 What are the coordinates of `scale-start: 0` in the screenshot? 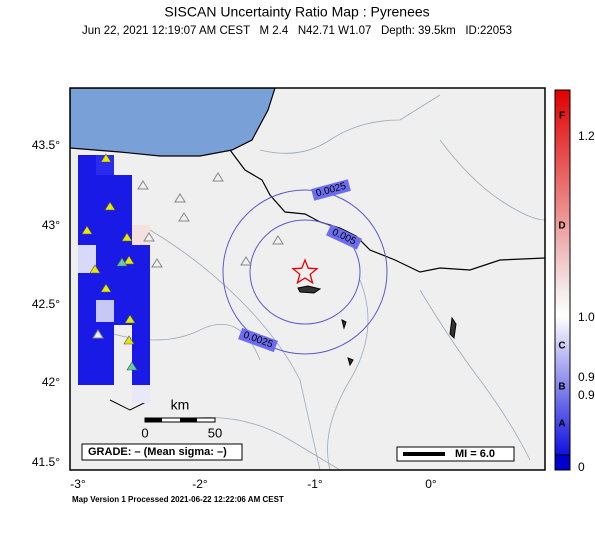 It's located at (144, 432).